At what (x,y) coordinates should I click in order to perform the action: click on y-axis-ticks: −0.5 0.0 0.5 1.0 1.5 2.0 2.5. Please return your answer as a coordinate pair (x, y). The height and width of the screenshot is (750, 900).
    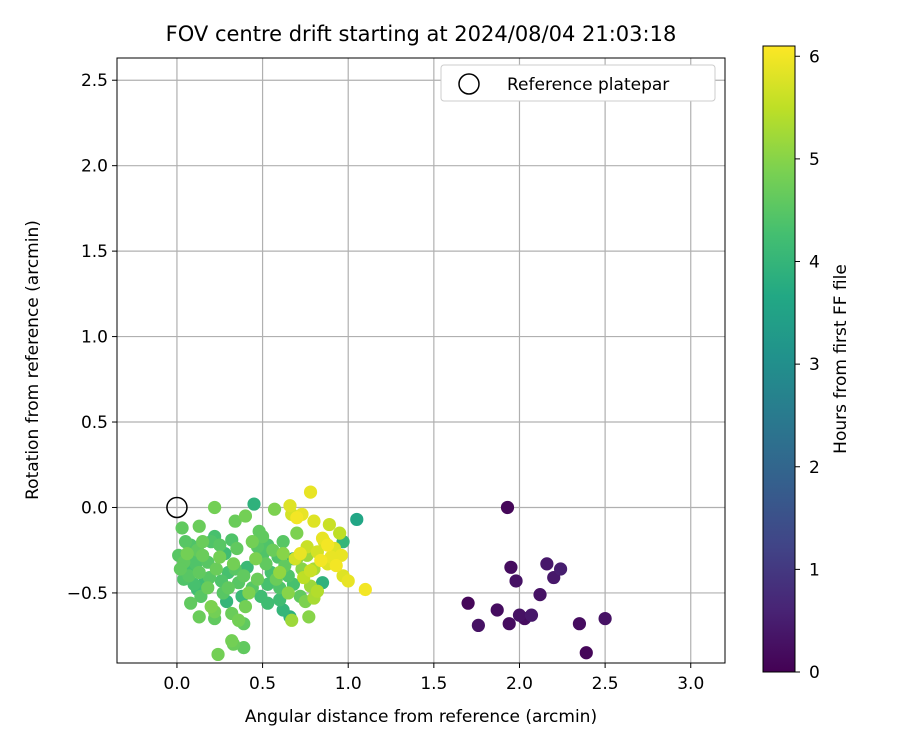
    Looking at the image, I should click on (92, 337).